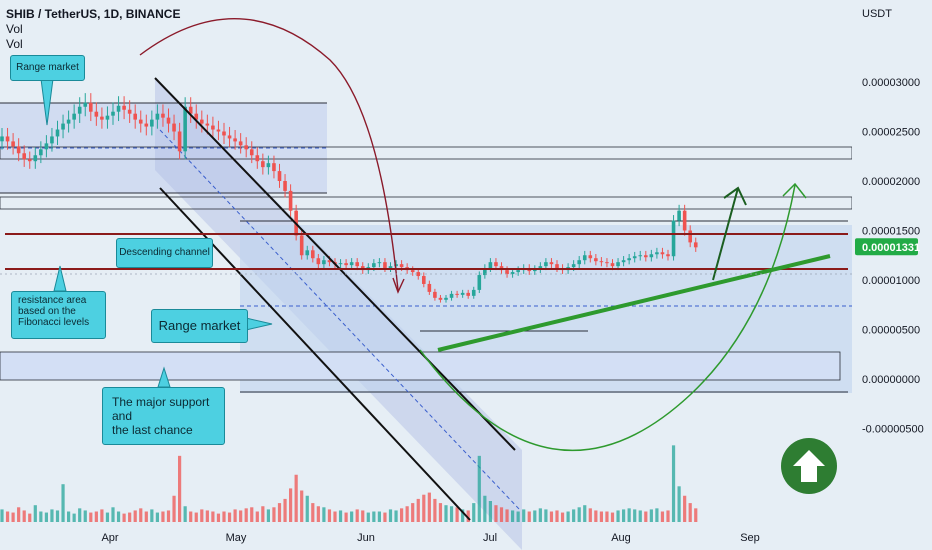  What do you see at coordinates (735, 196) in the screenshot?
I see `breakout-arrow-head` at bounding box center [735, 196].